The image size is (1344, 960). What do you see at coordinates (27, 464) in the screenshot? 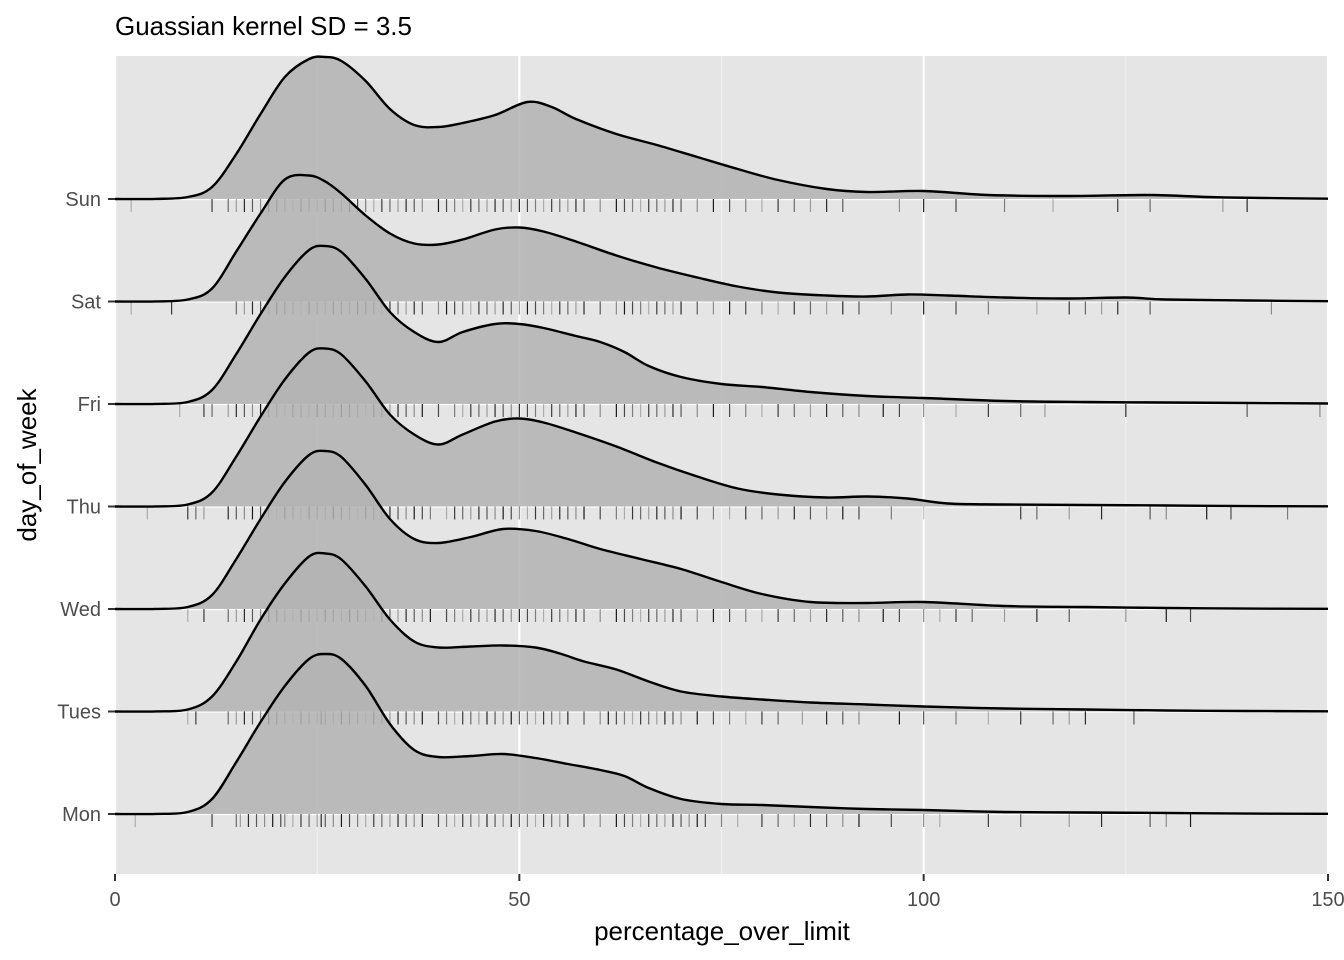
I see `y-axis-title: day_of_week` at bounding box center [27, 464].